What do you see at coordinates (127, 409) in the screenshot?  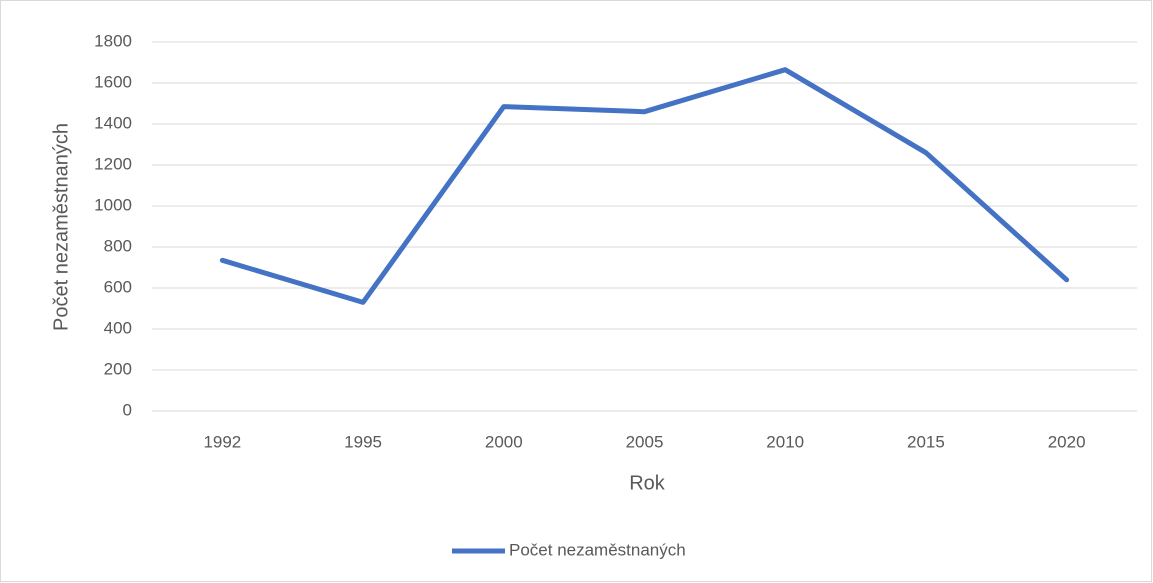 I see `y-tick-label: 0` at bounding box center [127, 409].